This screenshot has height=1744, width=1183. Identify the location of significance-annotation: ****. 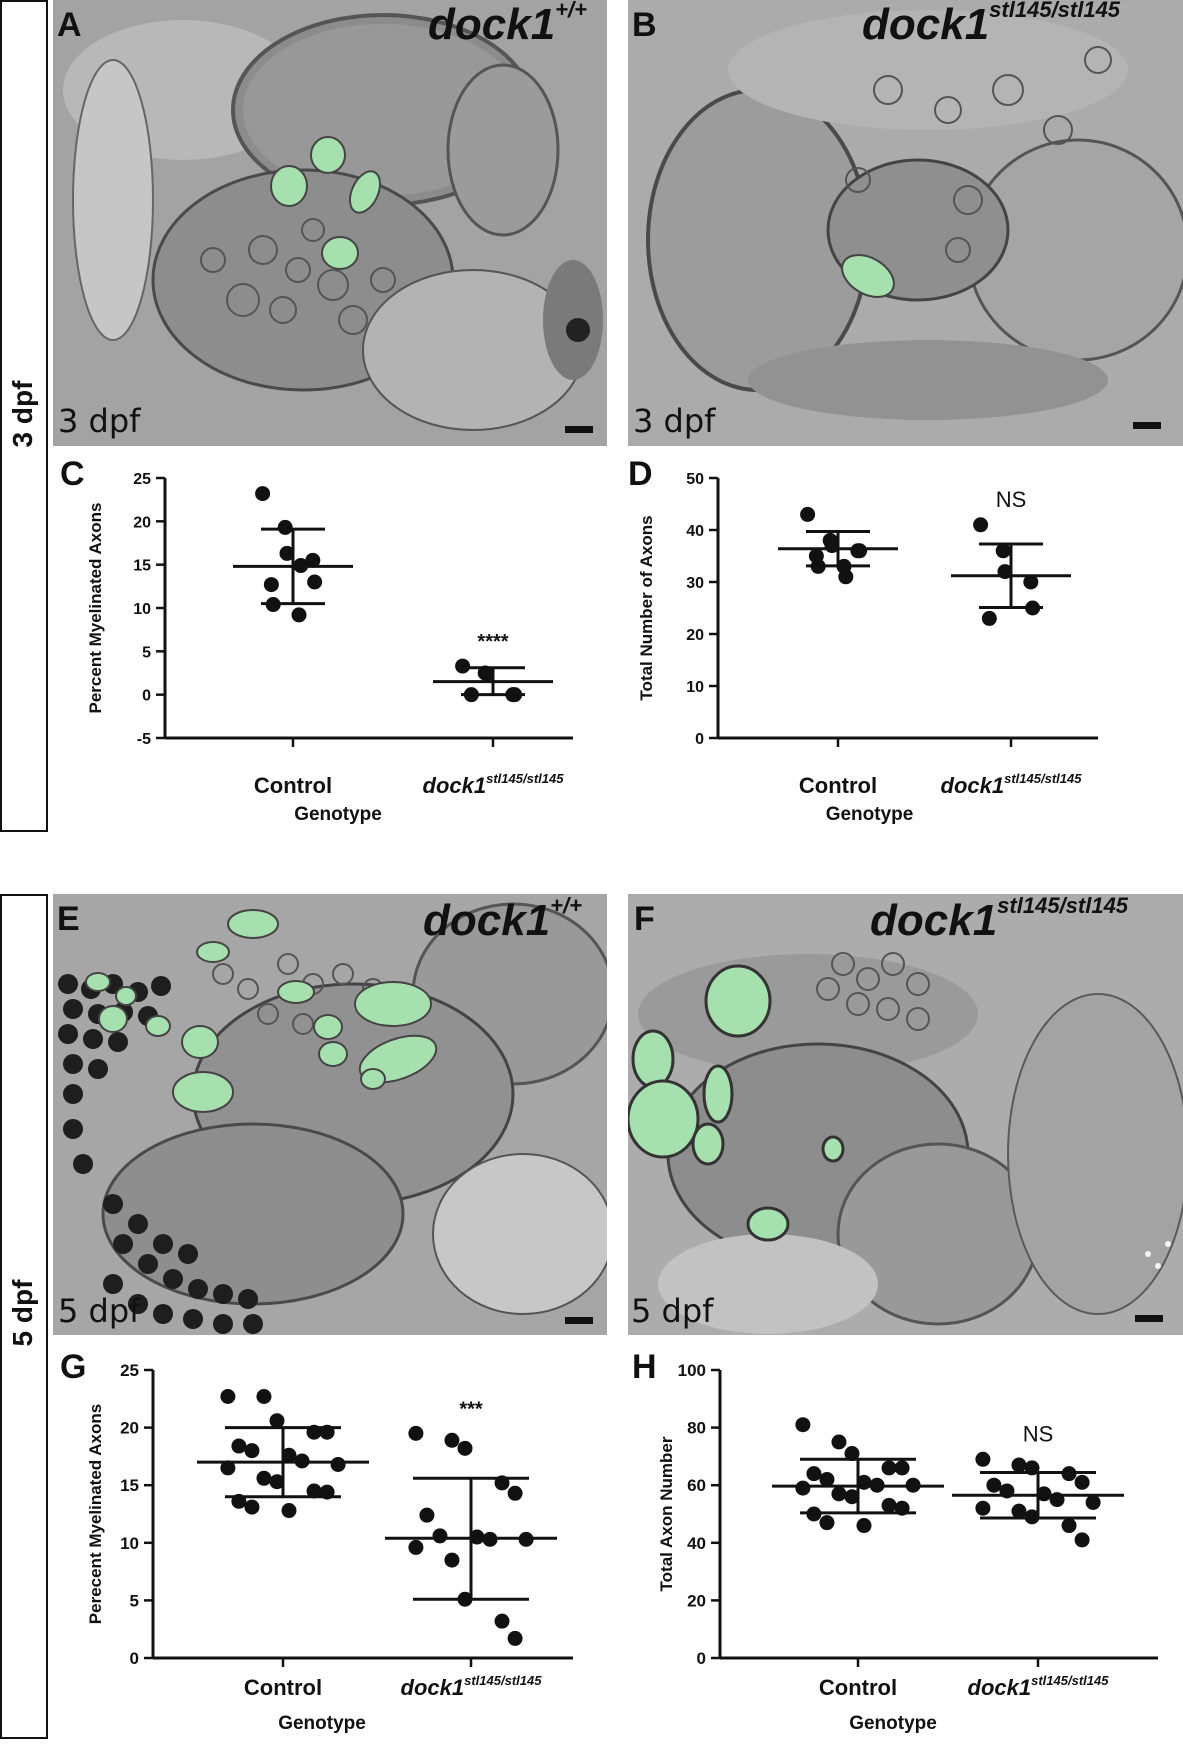
(492, 642).